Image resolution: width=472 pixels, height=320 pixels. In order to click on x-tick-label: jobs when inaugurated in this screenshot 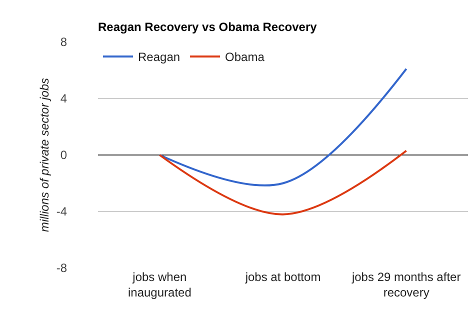, I will do `click(160, 285)`.